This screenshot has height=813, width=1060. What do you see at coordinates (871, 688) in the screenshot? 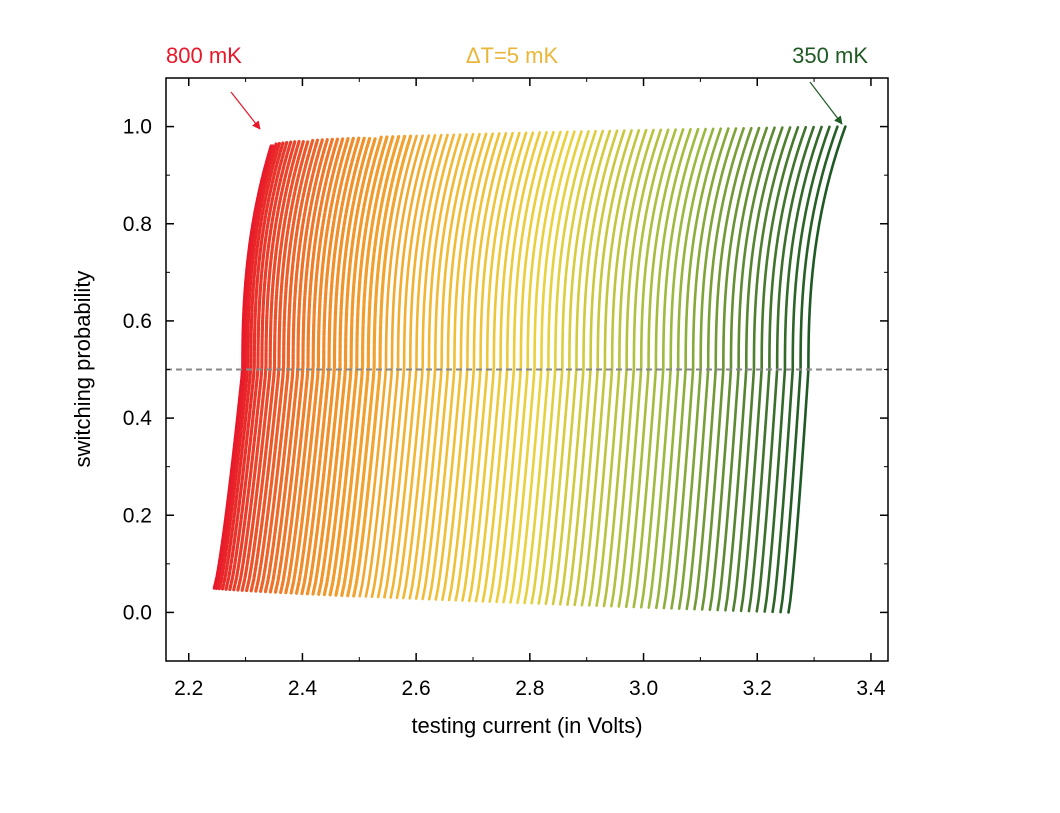
I see `x-tick-label: 3.4` at bounding box center [871, 688].